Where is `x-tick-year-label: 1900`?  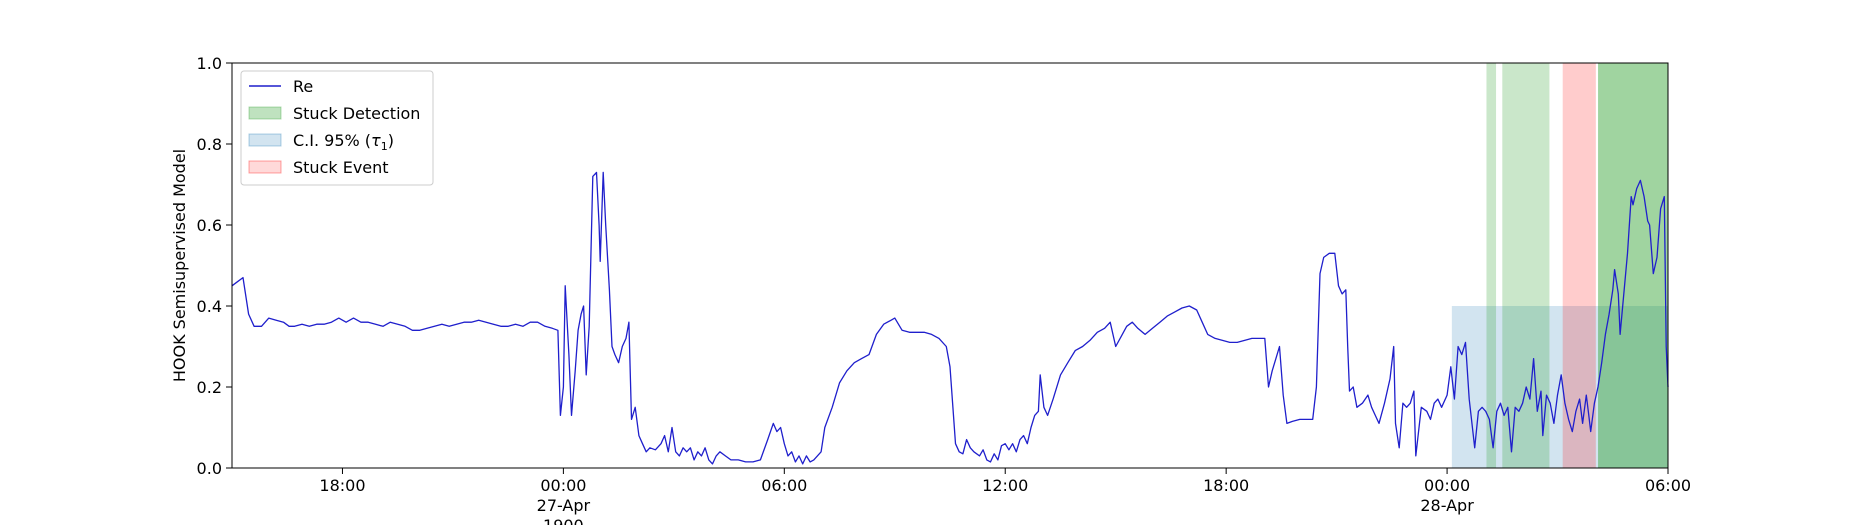 x-tick-year-label: 1900 is located at coordinates (563, 520).